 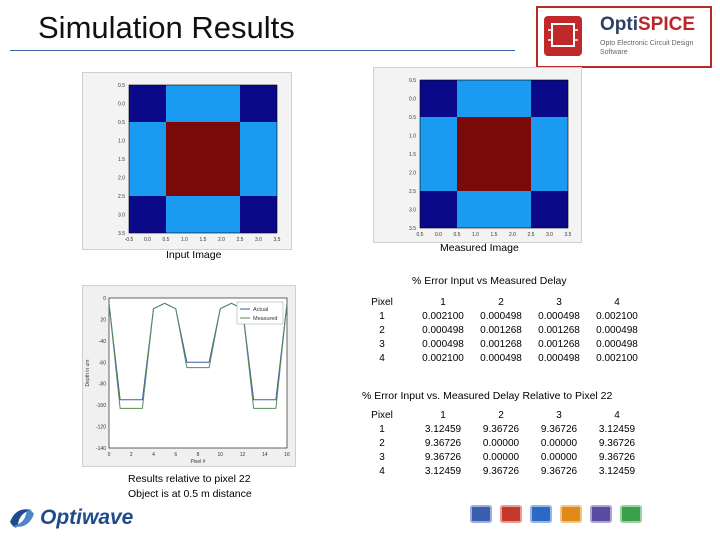 I want to click on x-tick-label: 12, so click(x=243, y=455).